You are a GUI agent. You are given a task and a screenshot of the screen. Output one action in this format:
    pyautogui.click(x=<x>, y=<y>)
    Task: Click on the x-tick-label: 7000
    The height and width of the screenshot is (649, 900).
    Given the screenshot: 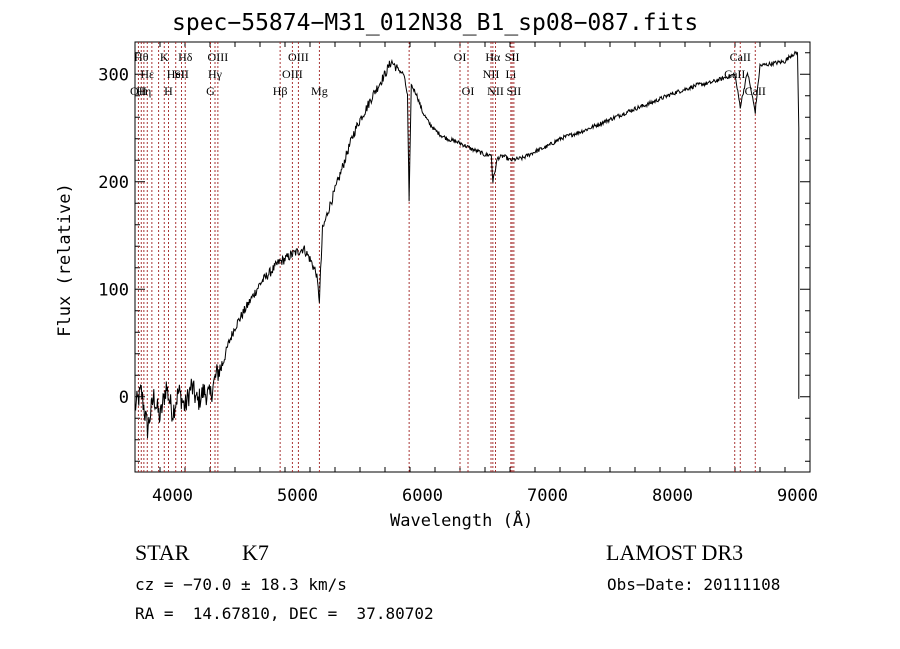 What is the action you would take?
    pyautogui.click(x=547, y=496)
    